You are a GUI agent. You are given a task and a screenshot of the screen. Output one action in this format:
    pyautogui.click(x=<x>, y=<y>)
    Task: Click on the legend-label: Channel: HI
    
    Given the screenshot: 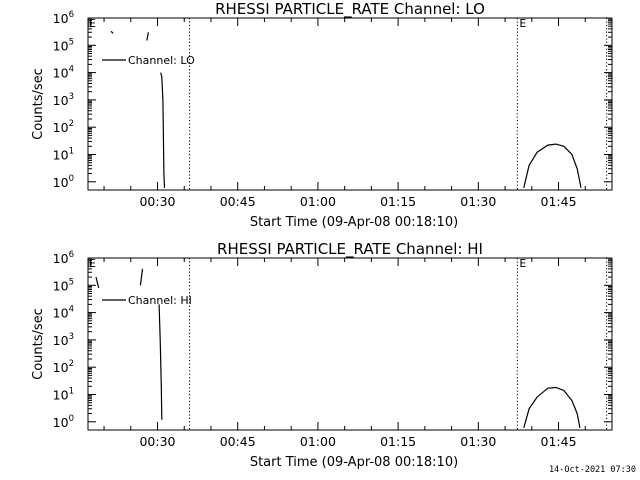 What is the action you would take?
    pyautogui.click(x=160, y=300)
    